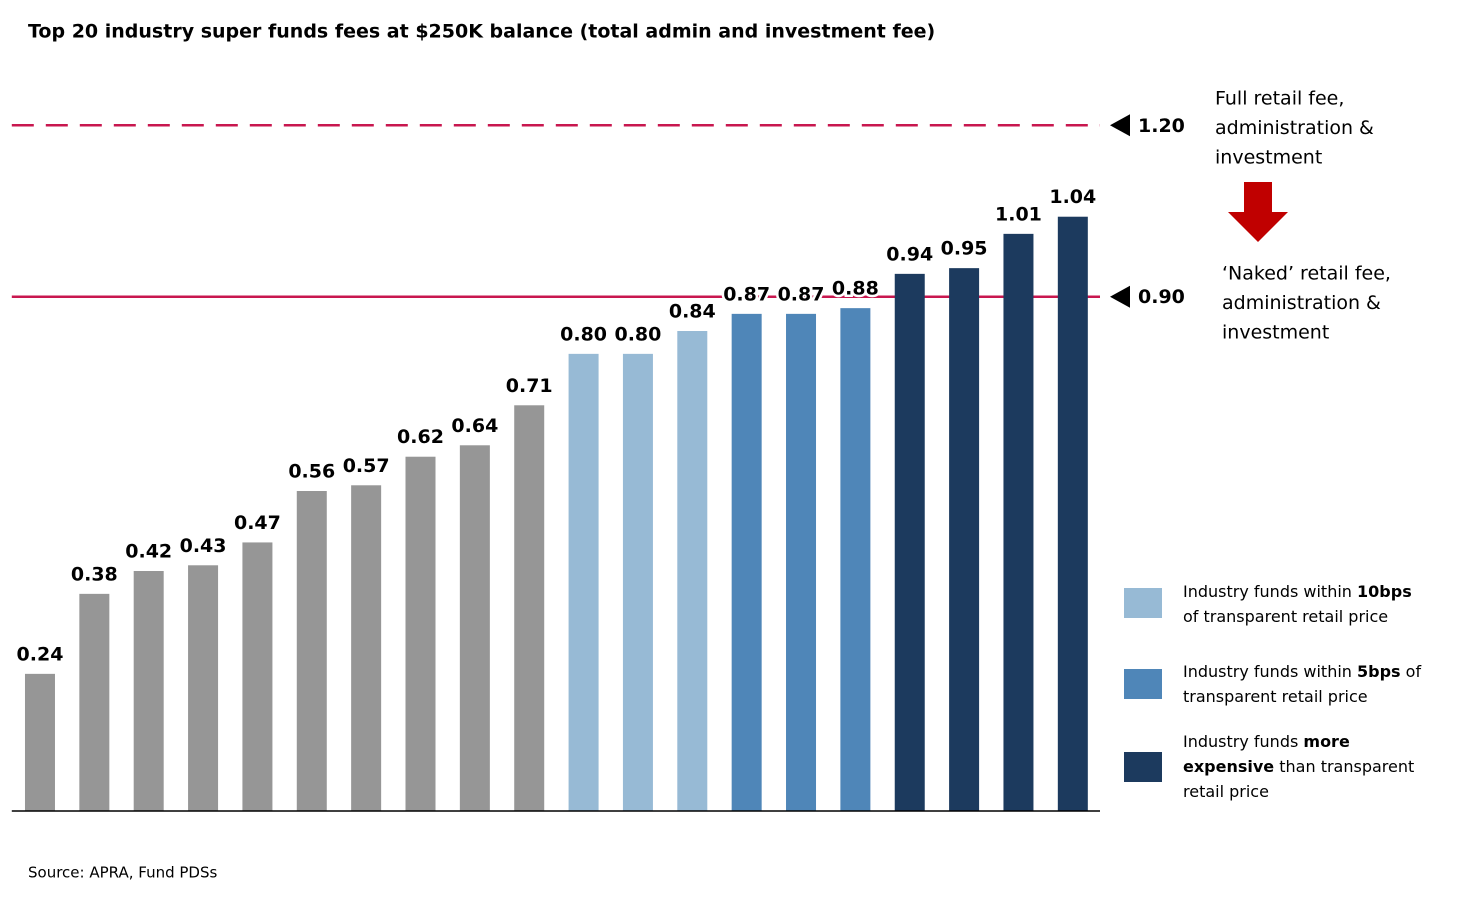 The width and height of the screenshot is (1462, 914). I want to click on legend-label: transparent retail price, so click(1275, 696).